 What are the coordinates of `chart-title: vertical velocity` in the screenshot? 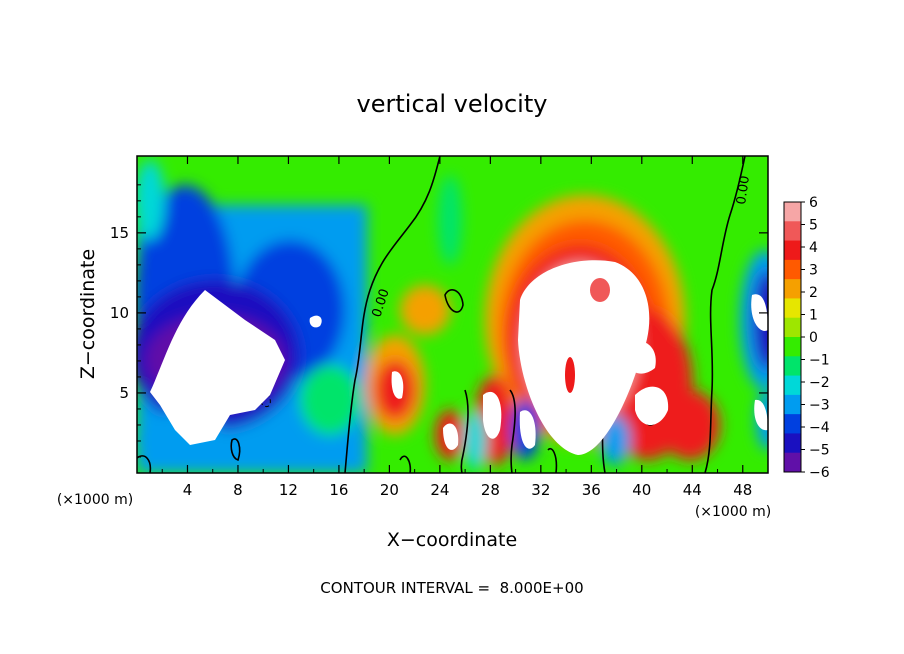 It's located at (452, 104).